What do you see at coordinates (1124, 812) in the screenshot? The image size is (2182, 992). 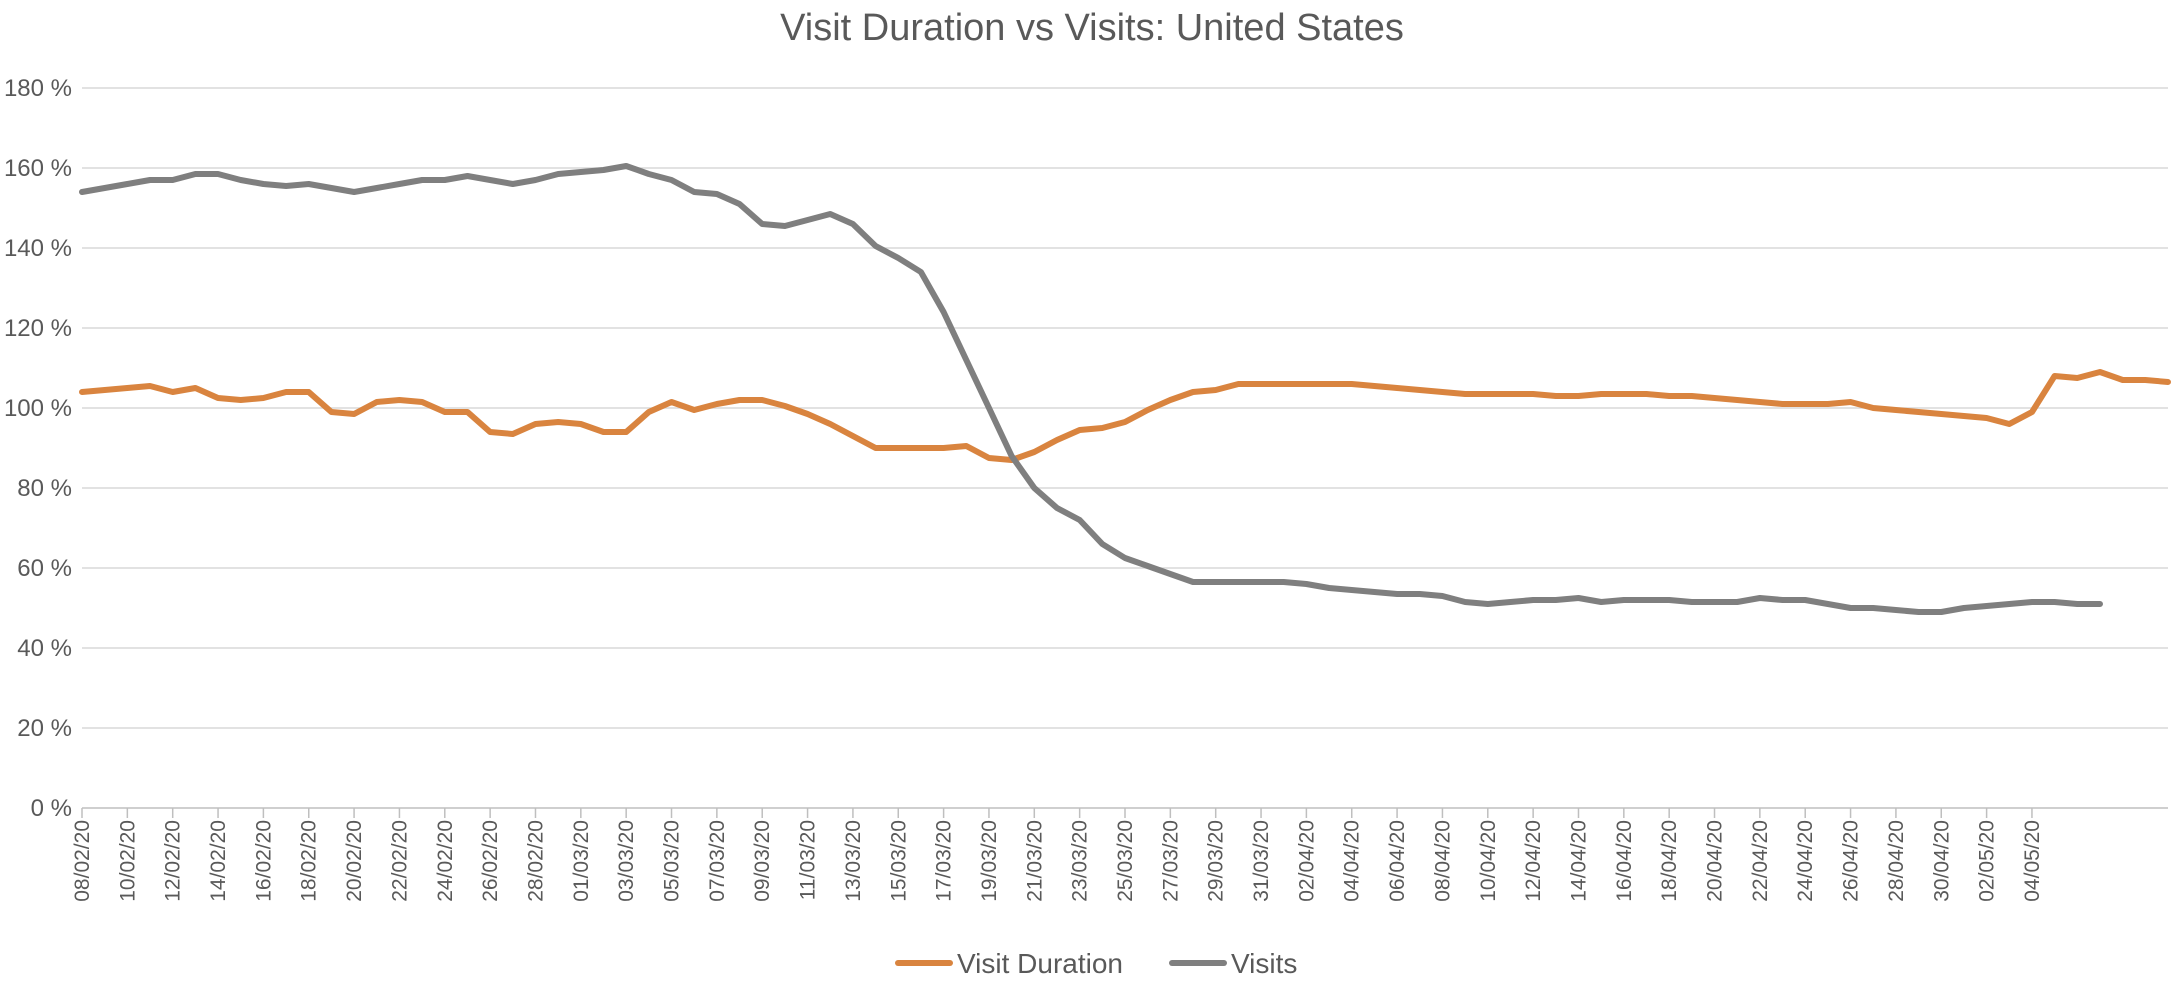 I see `axes` at bounding box center [1124, 812].